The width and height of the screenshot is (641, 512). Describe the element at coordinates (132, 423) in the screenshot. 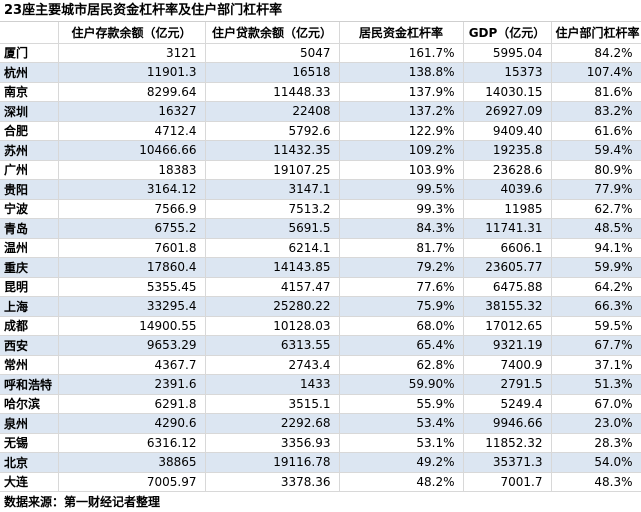

I see `cell-deposits: 4290.6` at that location.